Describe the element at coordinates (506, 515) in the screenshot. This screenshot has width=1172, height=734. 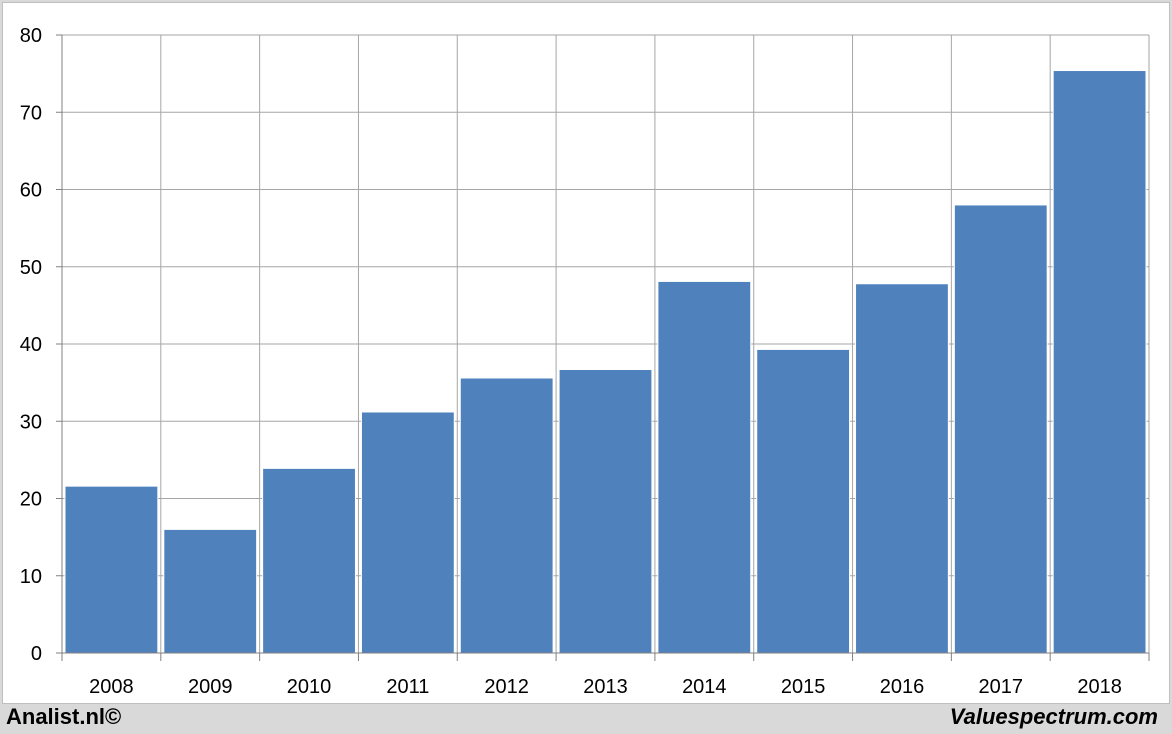
I see `bar-2012` at that location.